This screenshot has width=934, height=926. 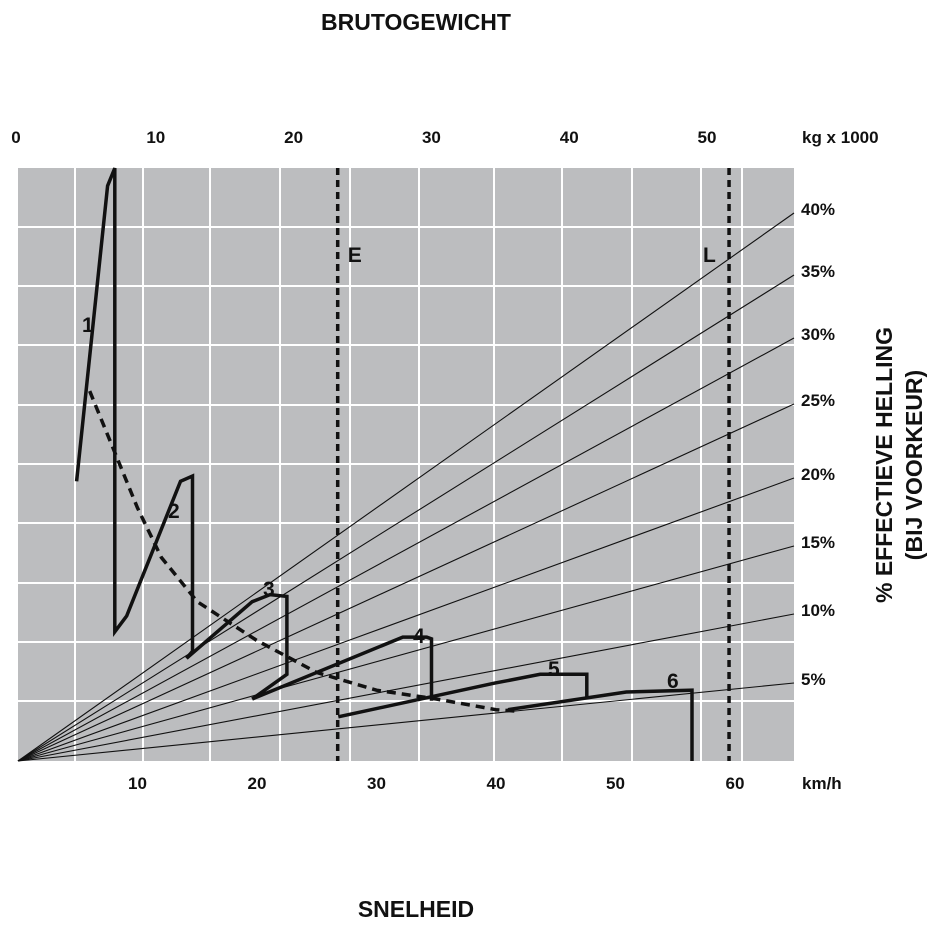 What do you see at coordinates (840, 137) in the screenshot?
I see `top-axis-unit: kg x 1000` at bounding box center [840, 137].